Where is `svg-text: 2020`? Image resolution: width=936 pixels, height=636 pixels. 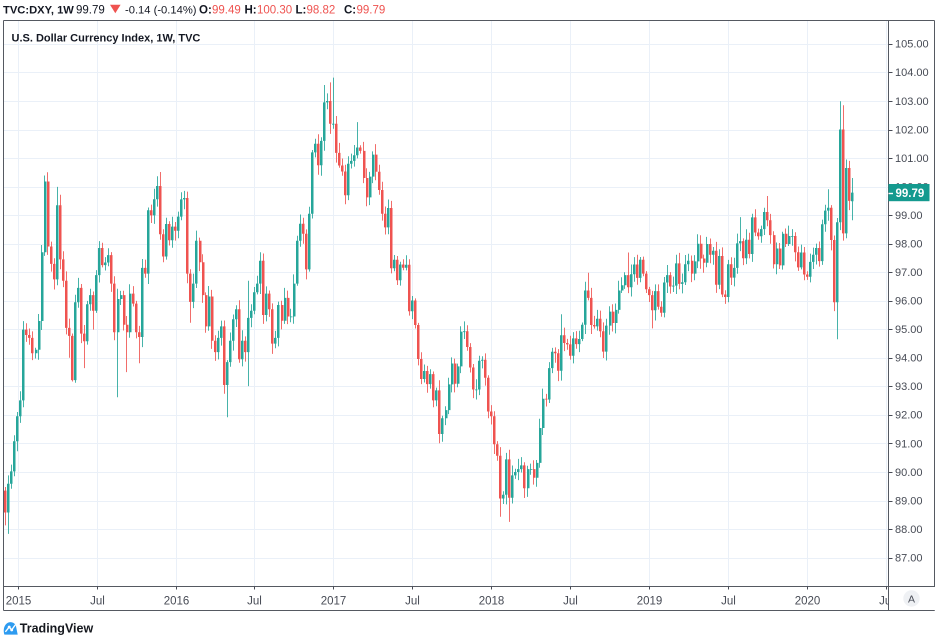 svg-text: 2020 is located at coordinates (808, 601).